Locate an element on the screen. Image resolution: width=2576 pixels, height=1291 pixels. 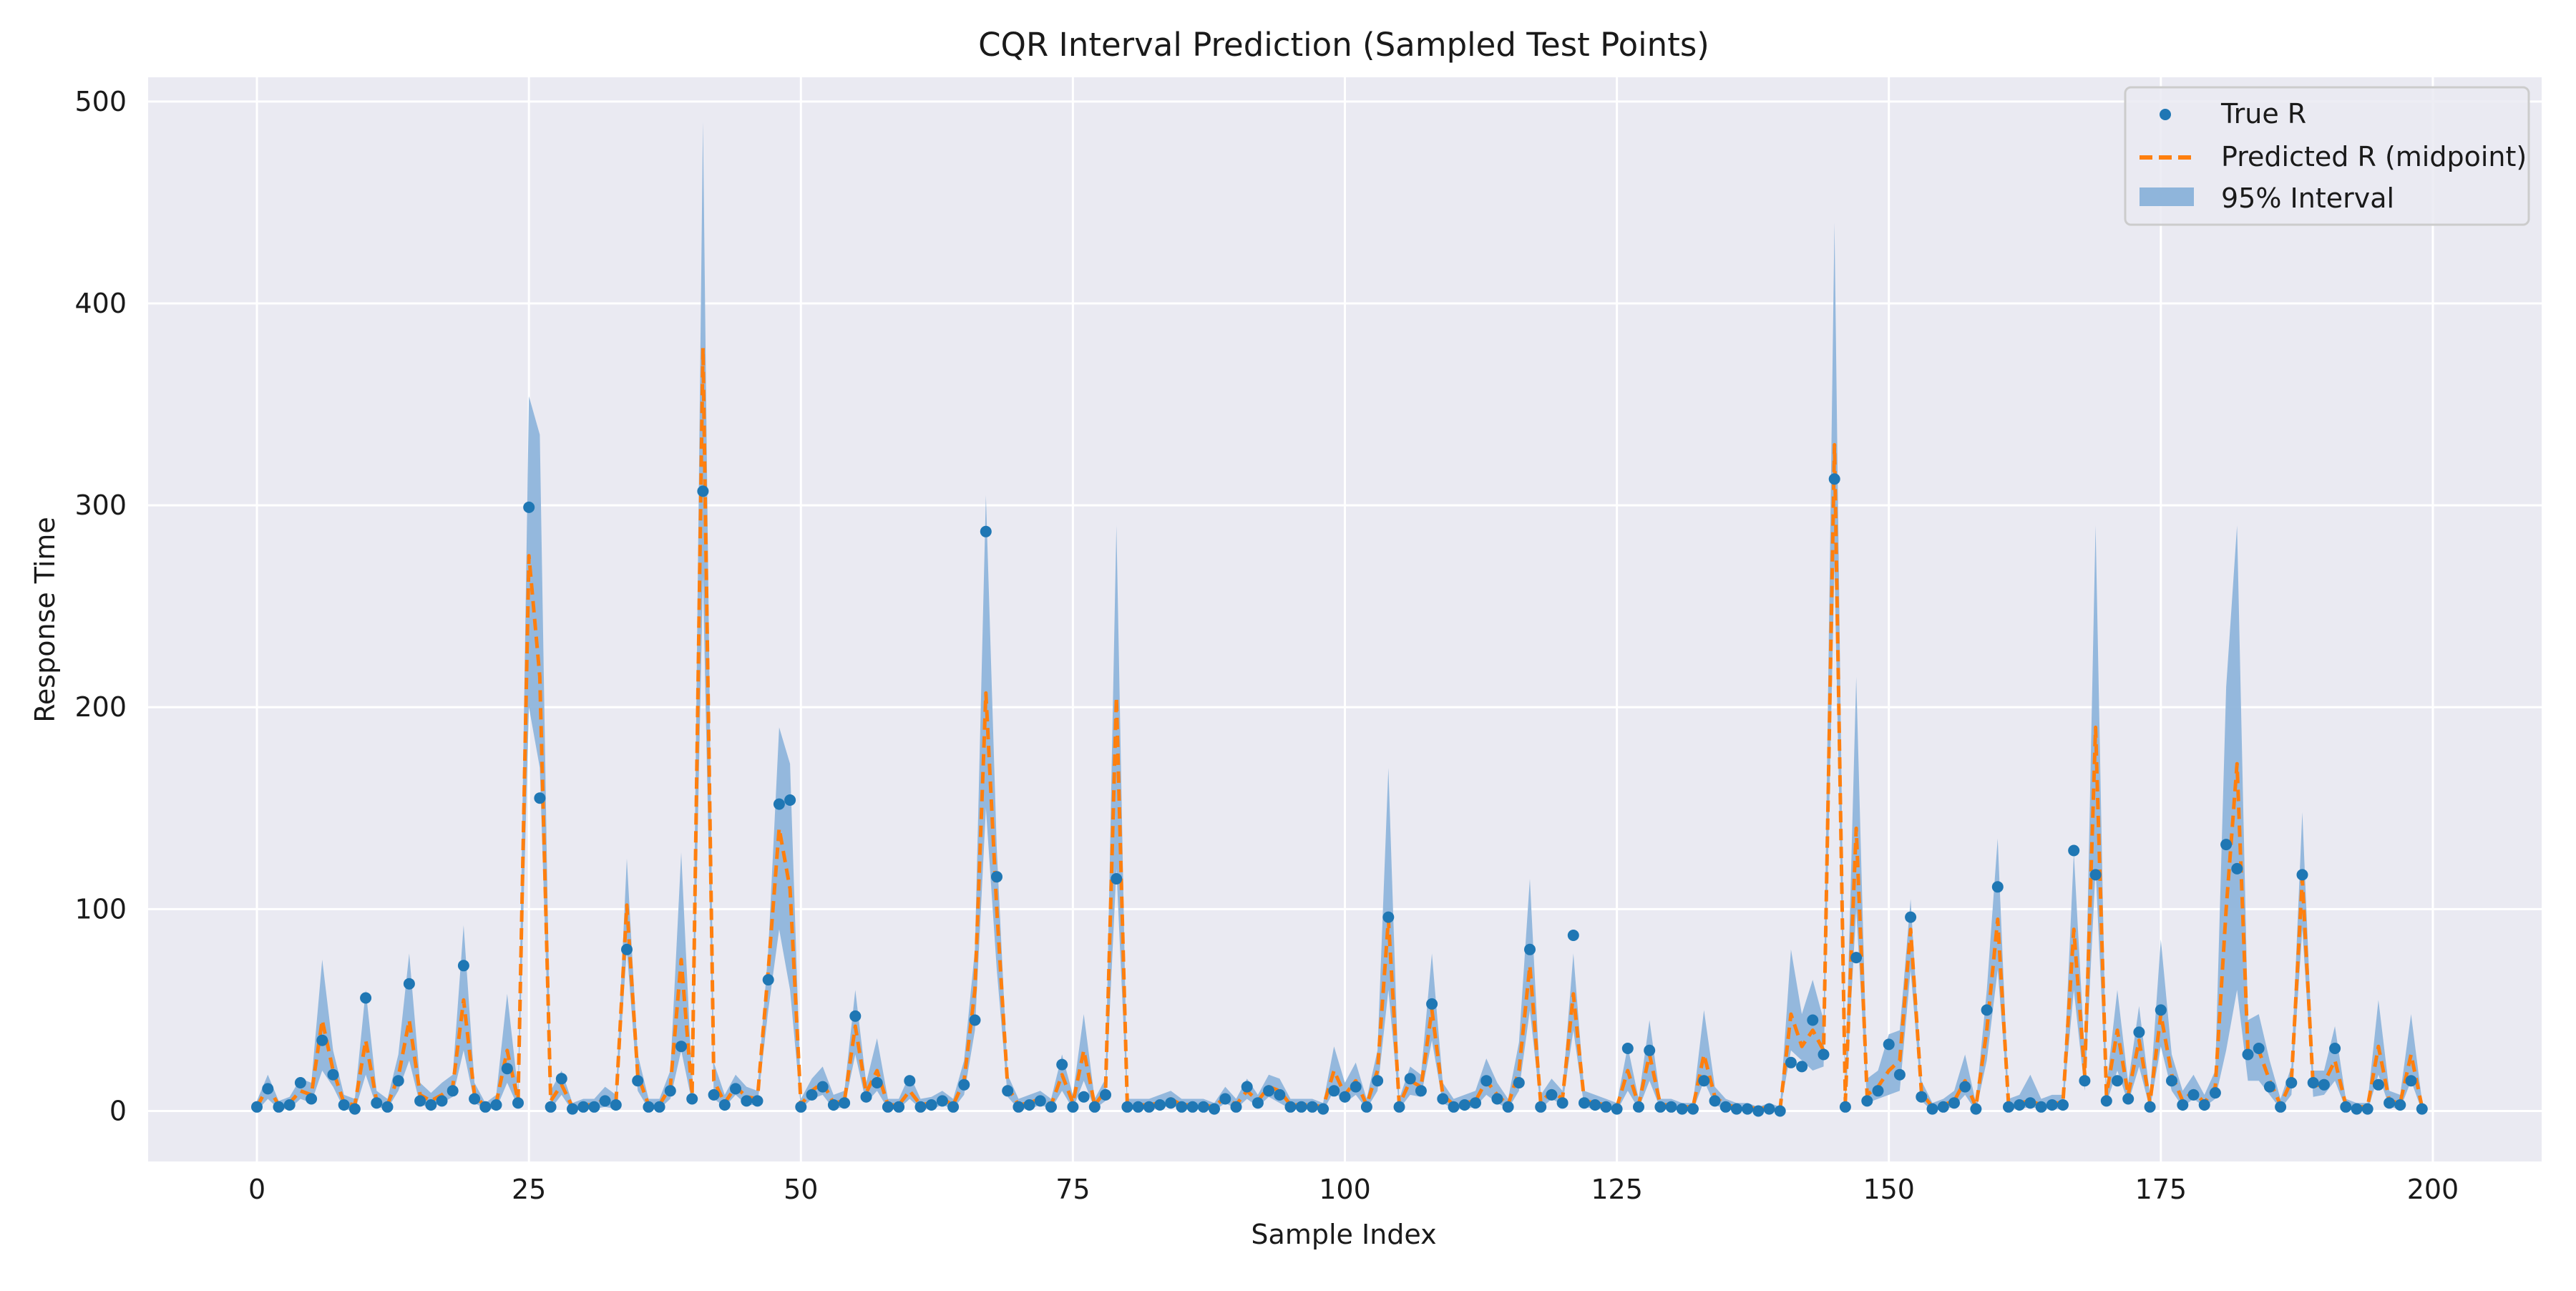
legend-label-true-r: True R is located at coordinates (2263, 114).